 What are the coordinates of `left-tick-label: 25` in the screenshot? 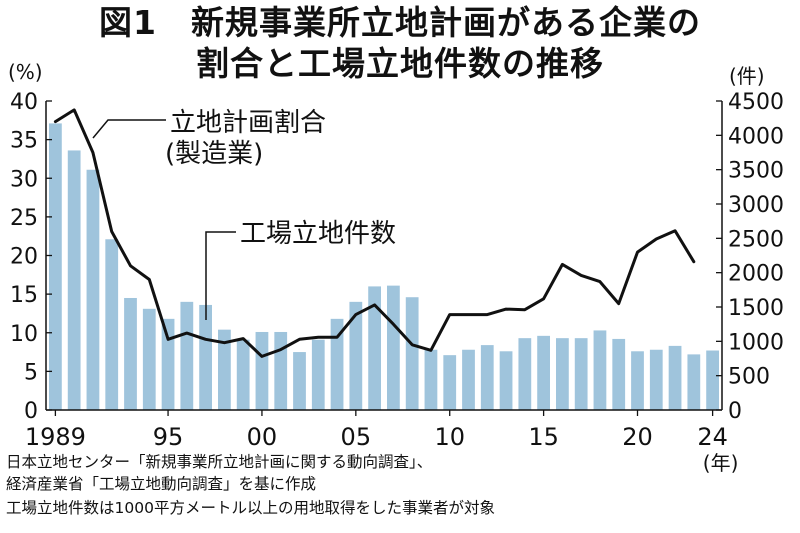 It's located at (24, 218).